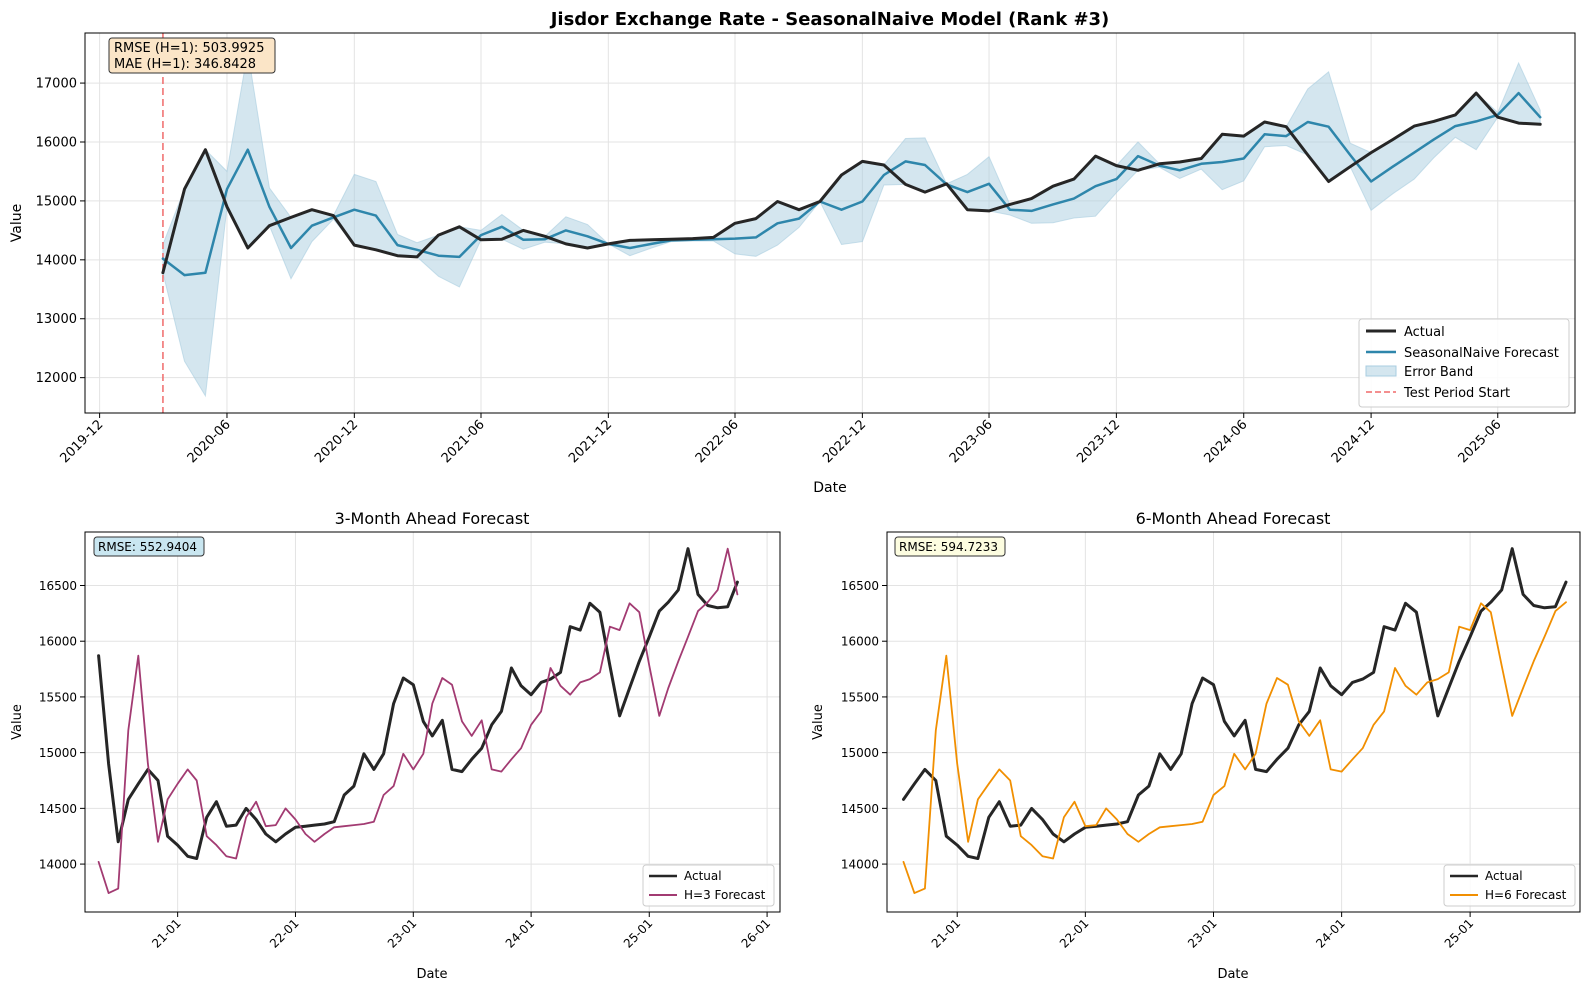 The image size is (1589, 989). I want to click on main-xtick-label: 2024-12, so click(1353, 441).